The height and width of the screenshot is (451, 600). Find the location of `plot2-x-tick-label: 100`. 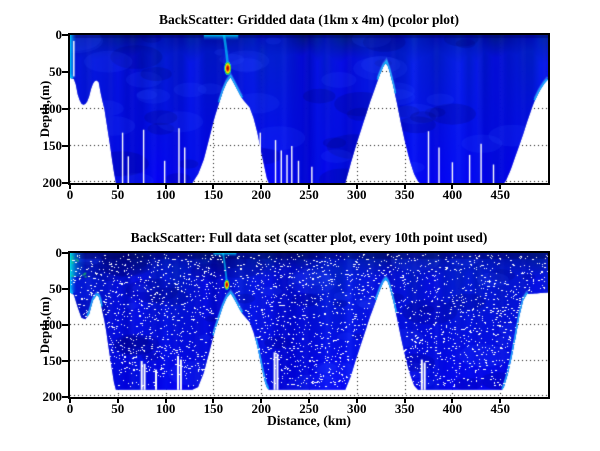

plot2-x-tick-label: 100 is located at coordinates (165, 408).